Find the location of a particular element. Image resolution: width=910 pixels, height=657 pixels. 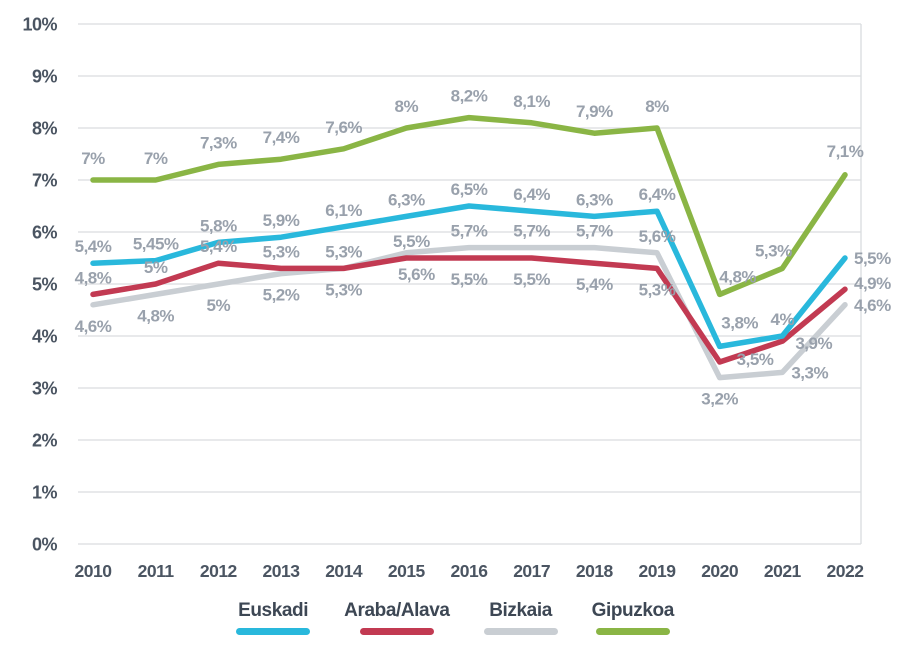

data-label-gipuzkoa-2018: 7,9% is located at coordinates (594, 111).